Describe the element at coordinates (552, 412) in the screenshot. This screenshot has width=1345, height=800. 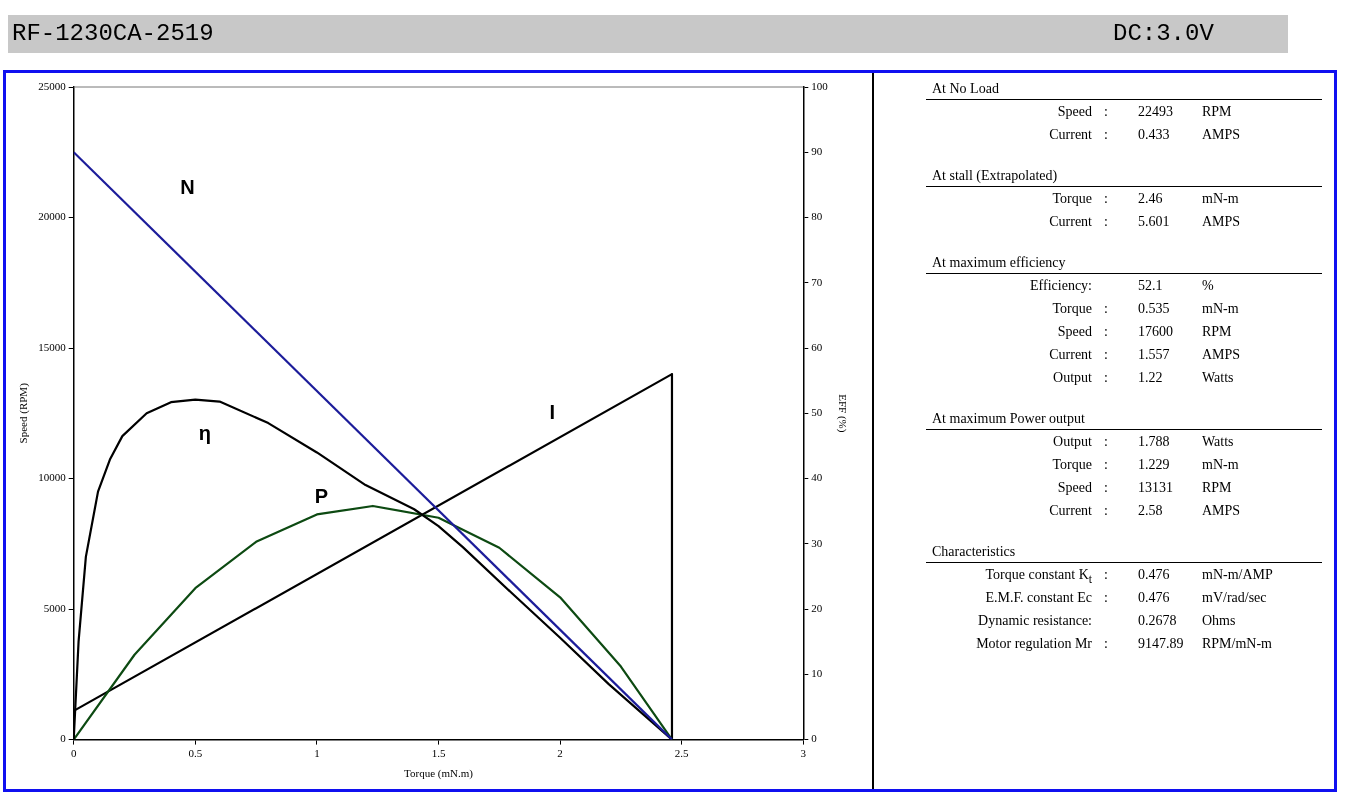
I see `series-label: I` at that location.